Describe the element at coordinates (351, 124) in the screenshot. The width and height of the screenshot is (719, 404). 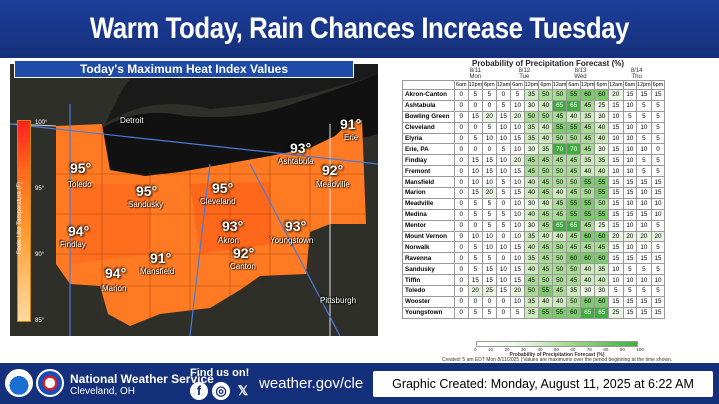
I see `temp-erie: 91°` at that location.